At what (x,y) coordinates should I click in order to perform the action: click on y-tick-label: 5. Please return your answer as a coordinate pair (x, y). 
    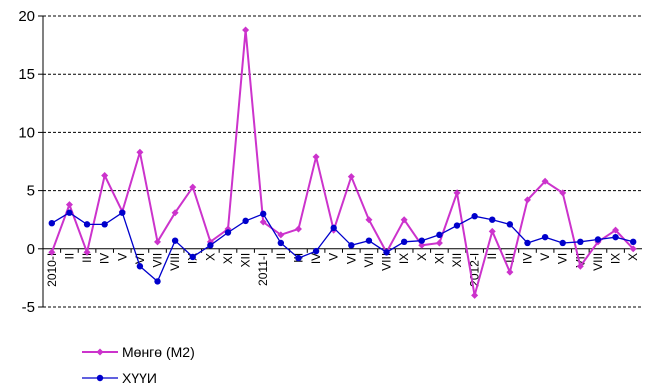
    Looking at the image, I should click on (31, 191).